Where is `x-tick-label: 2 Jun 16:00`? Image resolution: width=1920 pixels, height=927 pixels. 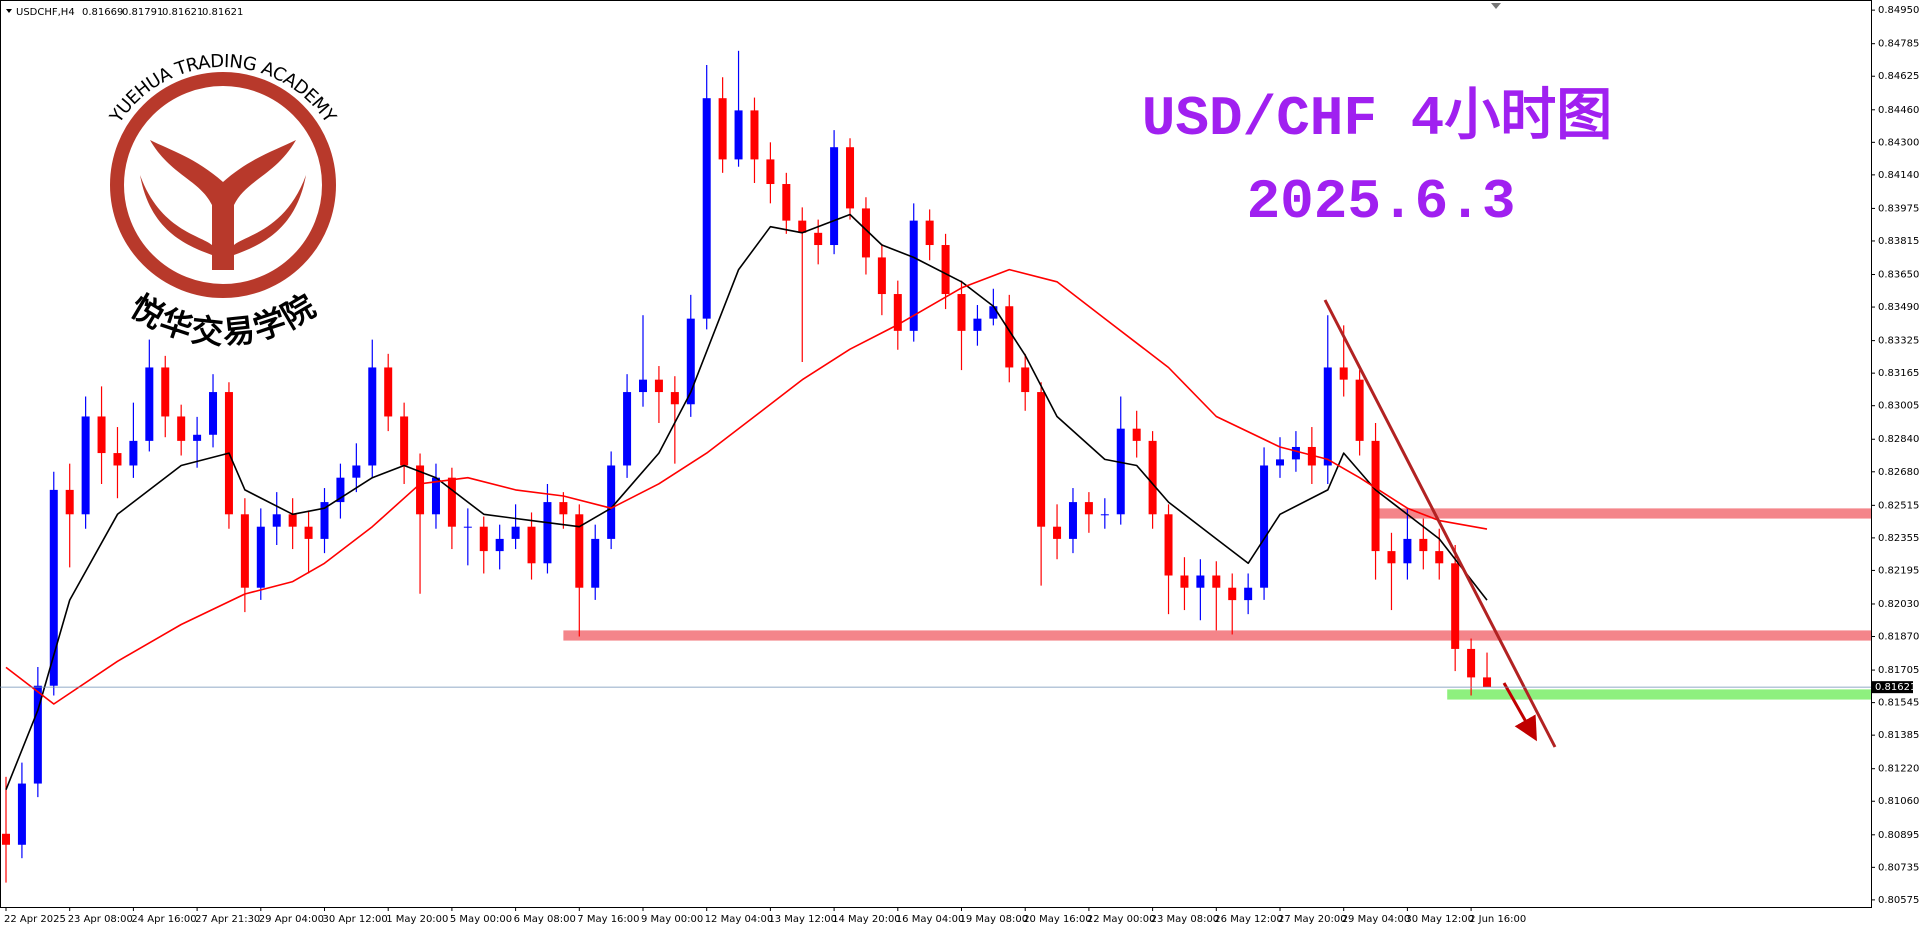 x-tick-label: 2 Jun 16:00 is located at coordinates (1497, 919).